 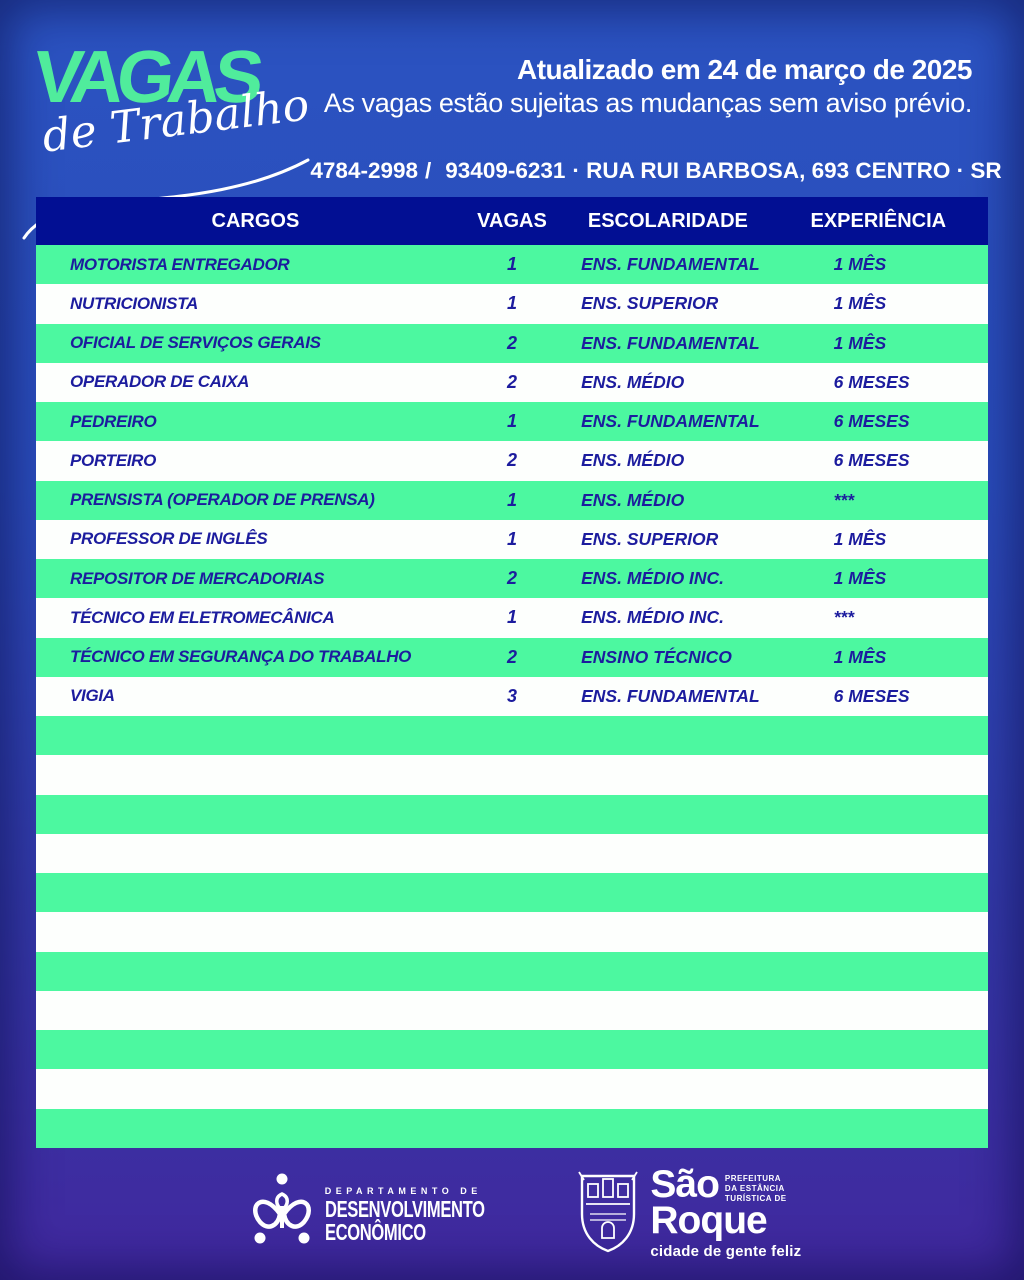 I want to click on table-row: PORTEIRO 2 ENS. MÉDIO 6 MESES, so click(x=512, y=461).